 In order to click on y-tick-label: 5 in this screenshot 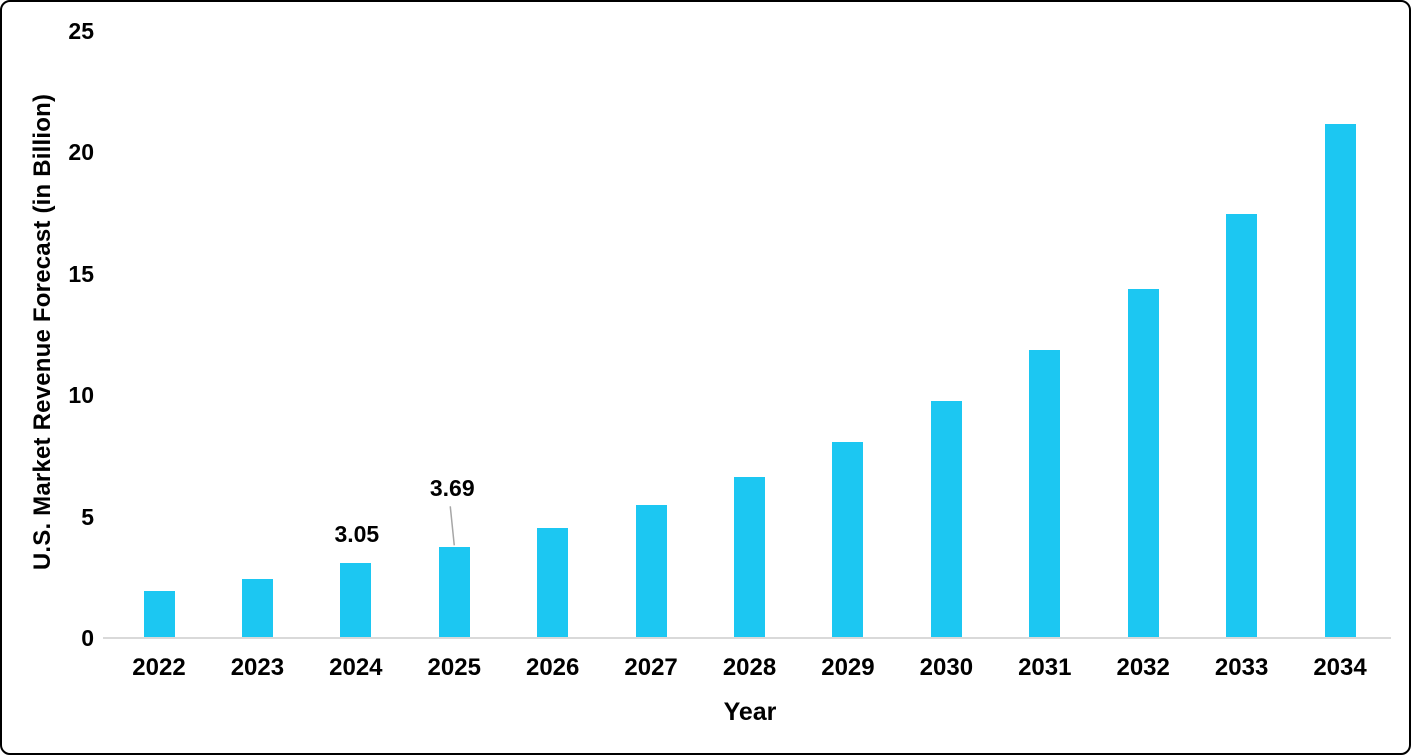, I will do `click(87, 516)`.